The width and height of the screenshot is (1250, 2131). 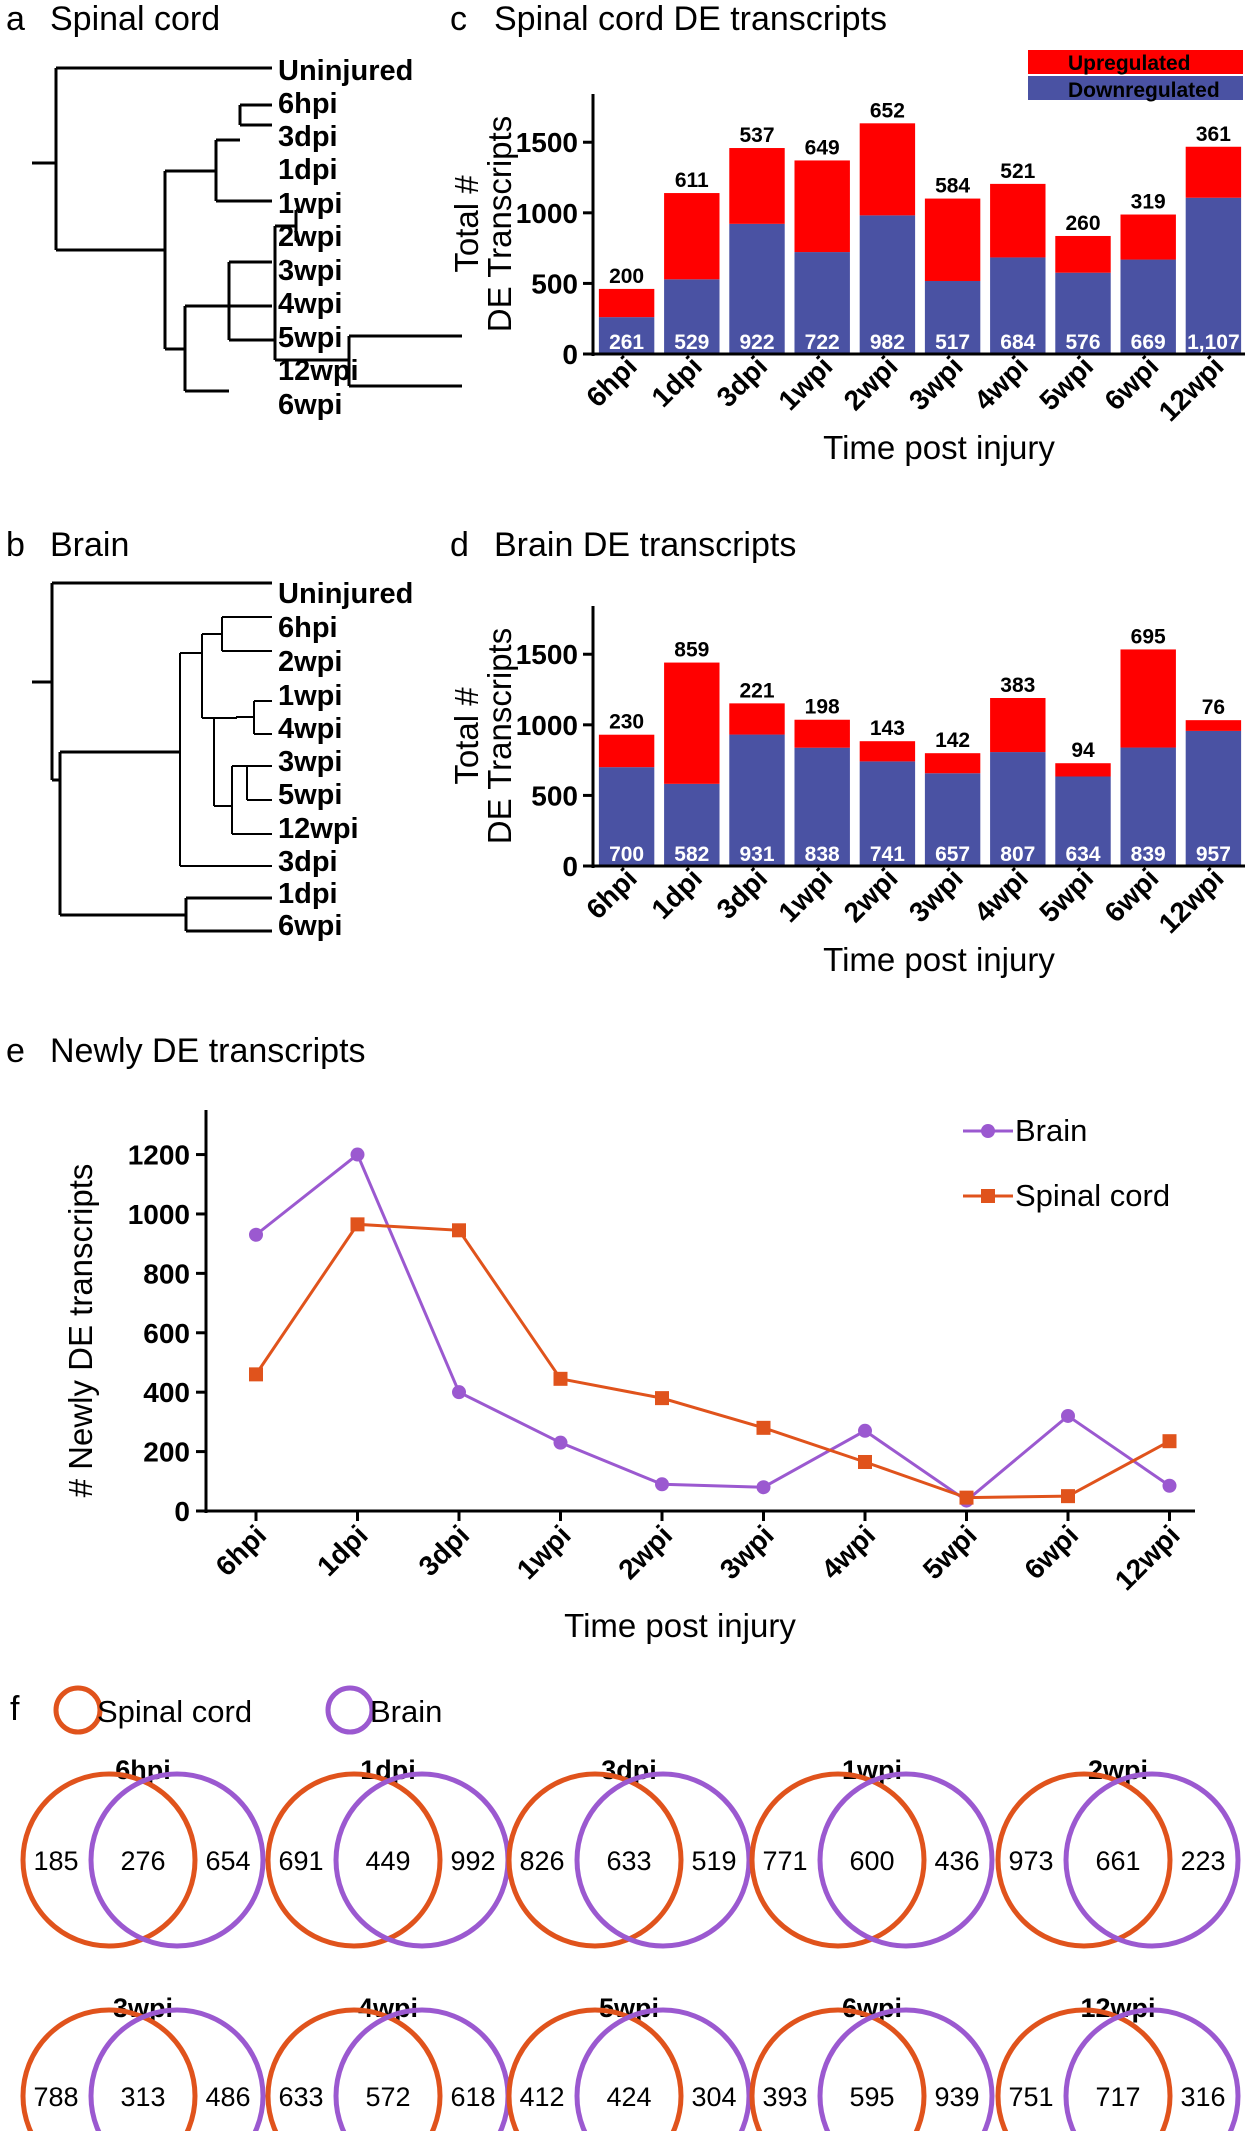 I want to click on spinal-leaf: 5wpi, so click(x=310, y=338).